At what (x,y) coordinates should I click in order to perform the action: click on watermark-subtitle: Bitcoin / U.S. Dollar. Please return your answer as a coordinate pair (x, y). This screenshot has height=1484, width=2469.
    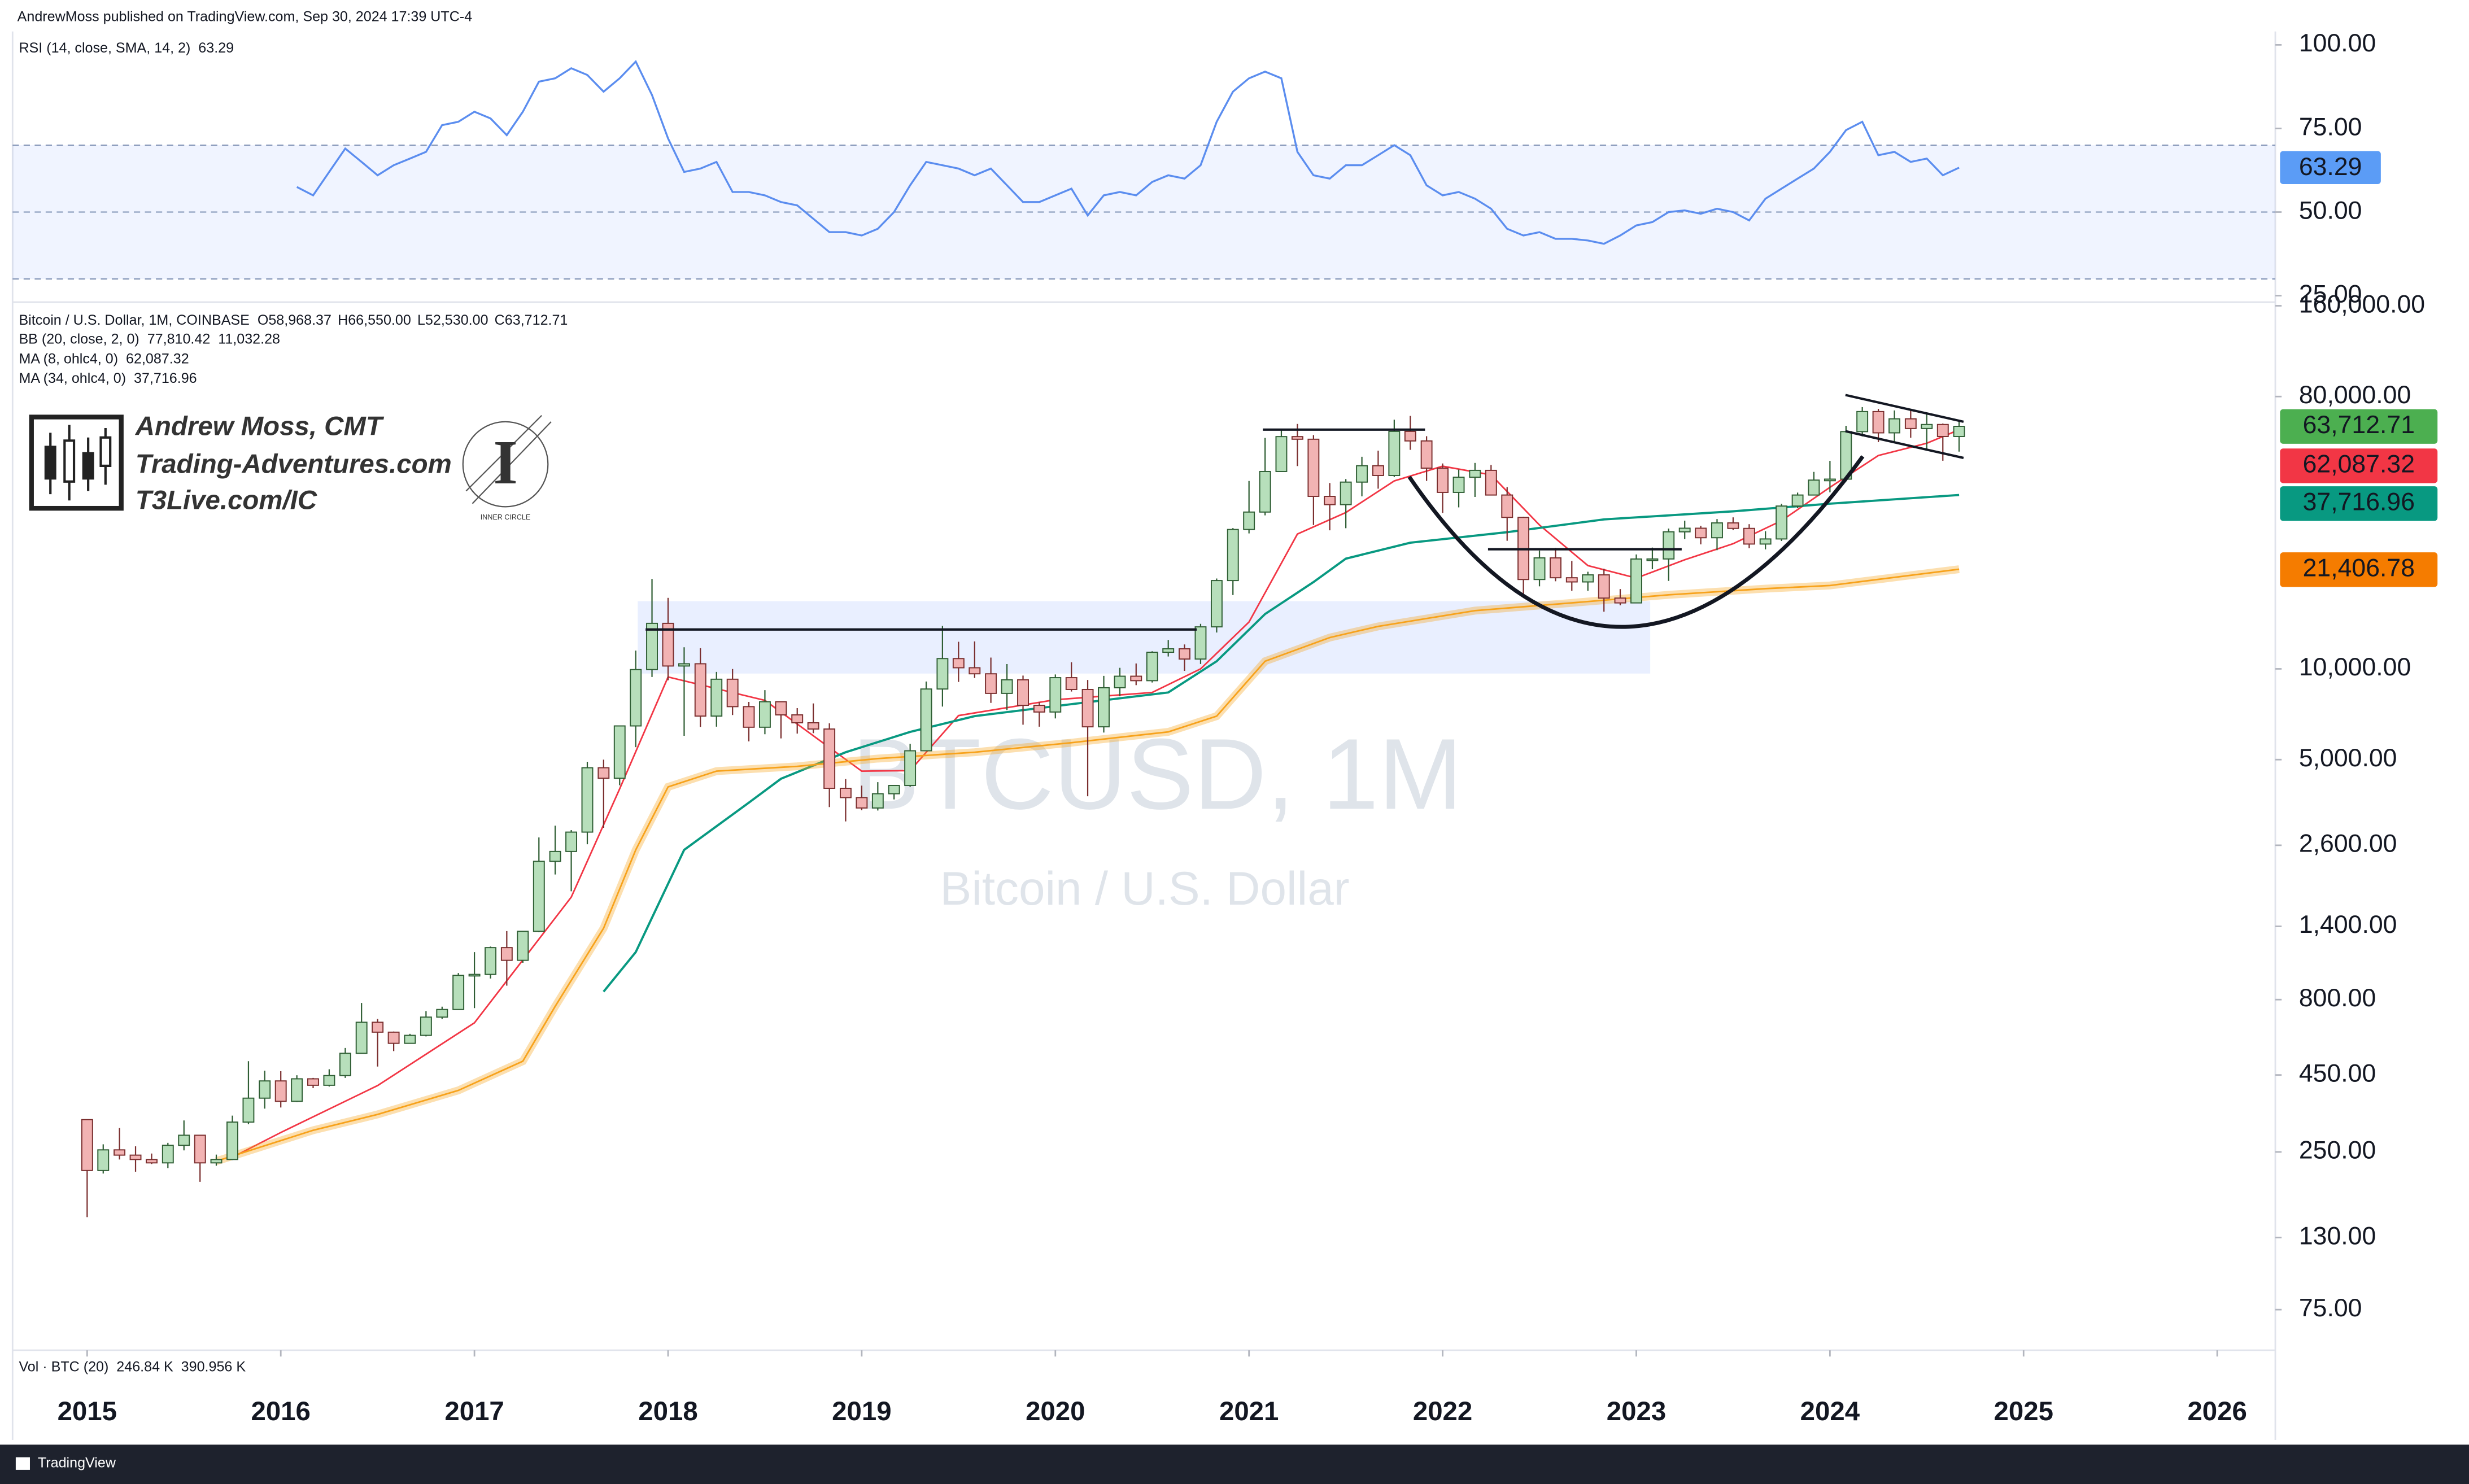
    Looking at the image, I should click on (1145, 888).